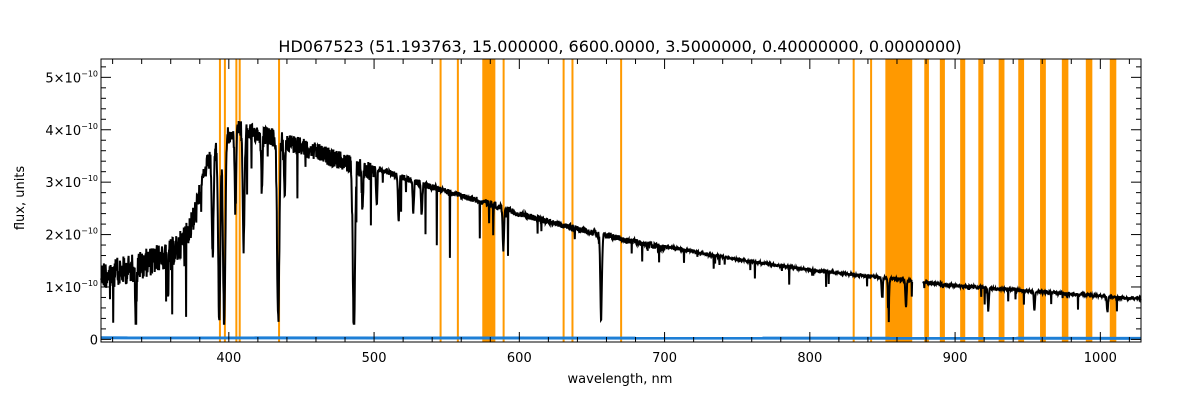 Image resolution: width=1200 pixels, height=400 pixels. What do you see at coordinates (20, 198) in the screenshot?
I see `y-axis-label: flux, units` at bounding box center [20, 198].